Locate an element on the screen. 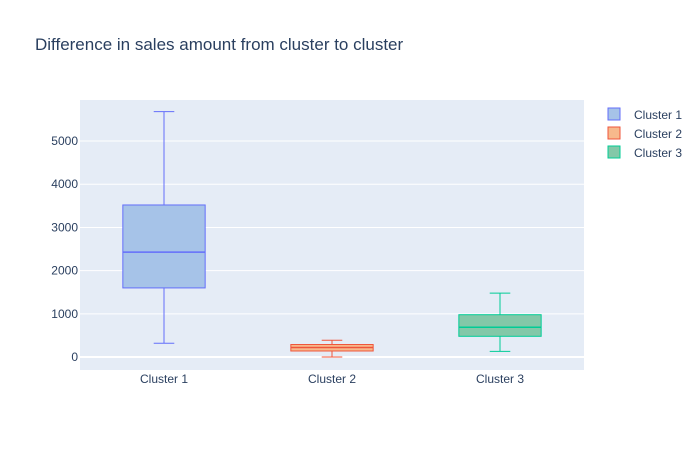 The height and width of the screenshot is (450, 700). legend-label: Cluster 3 is located at coordinates (658, 153).